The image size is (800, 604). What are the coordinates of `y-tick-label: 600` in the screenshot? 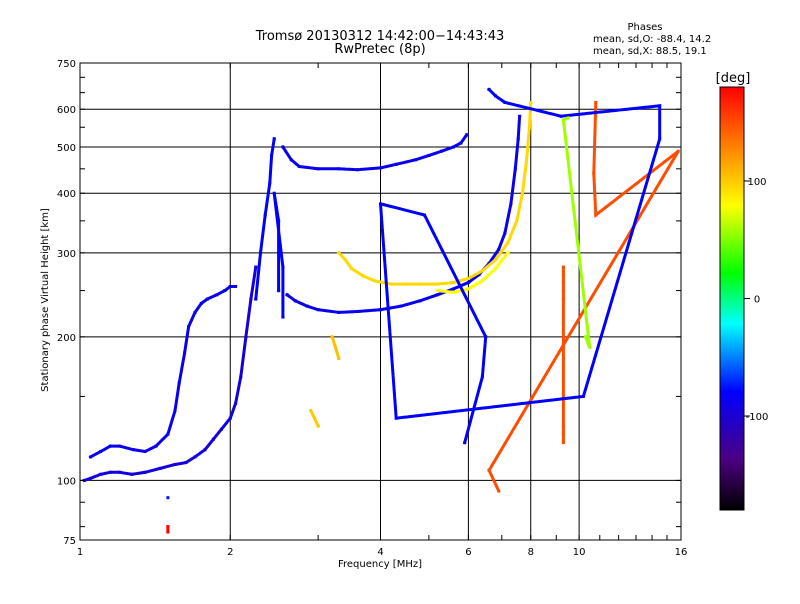 It's located at (66, 110).